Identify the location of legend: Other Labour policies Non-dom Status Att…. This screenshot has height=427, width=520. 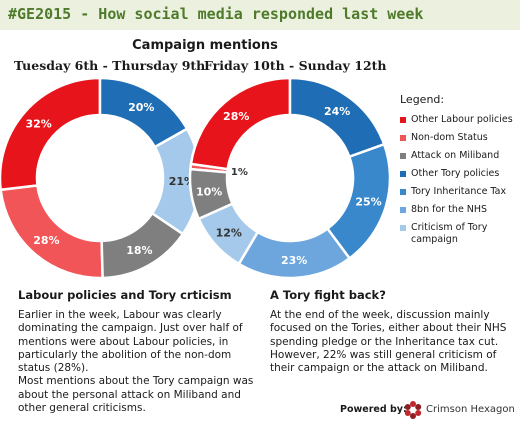
(460, 183).